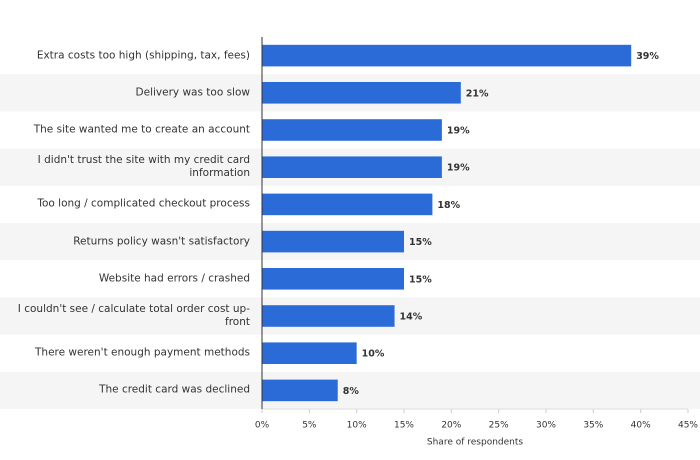 This screenshot has height=460, width=700. What do you see at coordinates (641, 426) in the screenshot?
I see `x-tick-label: 40%` at bounding box center [641, 426].